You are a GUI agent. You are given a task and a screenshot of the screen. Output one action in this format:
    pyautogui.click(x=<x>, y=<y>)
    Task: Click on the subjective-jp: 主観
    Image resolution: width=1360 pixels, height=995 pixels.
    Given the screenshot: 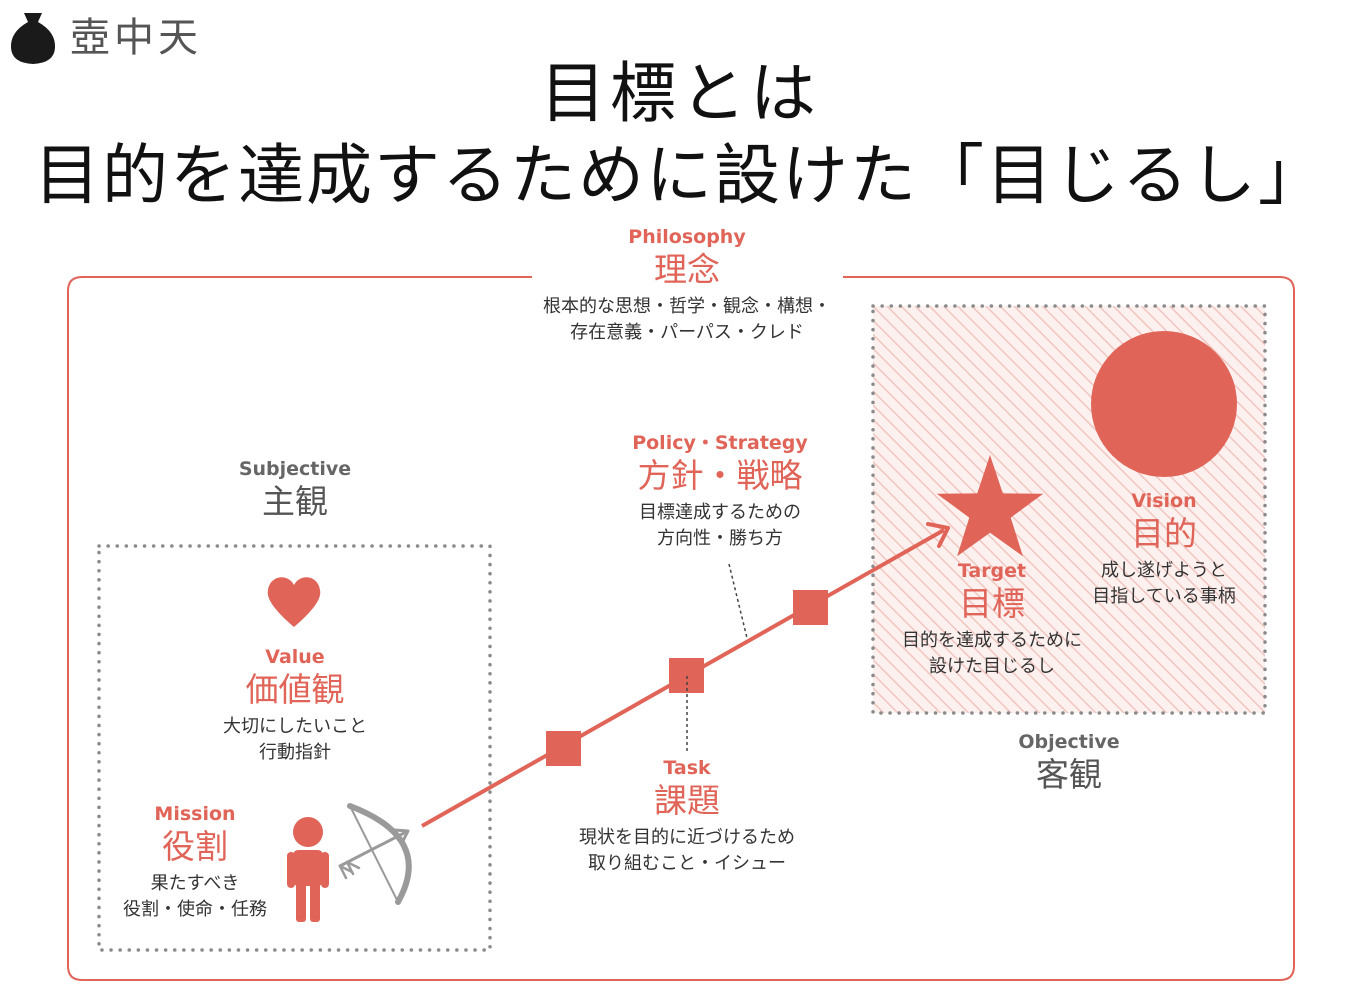 What is the action you would take?
    pyautogui.click(x=295, y=501)
    